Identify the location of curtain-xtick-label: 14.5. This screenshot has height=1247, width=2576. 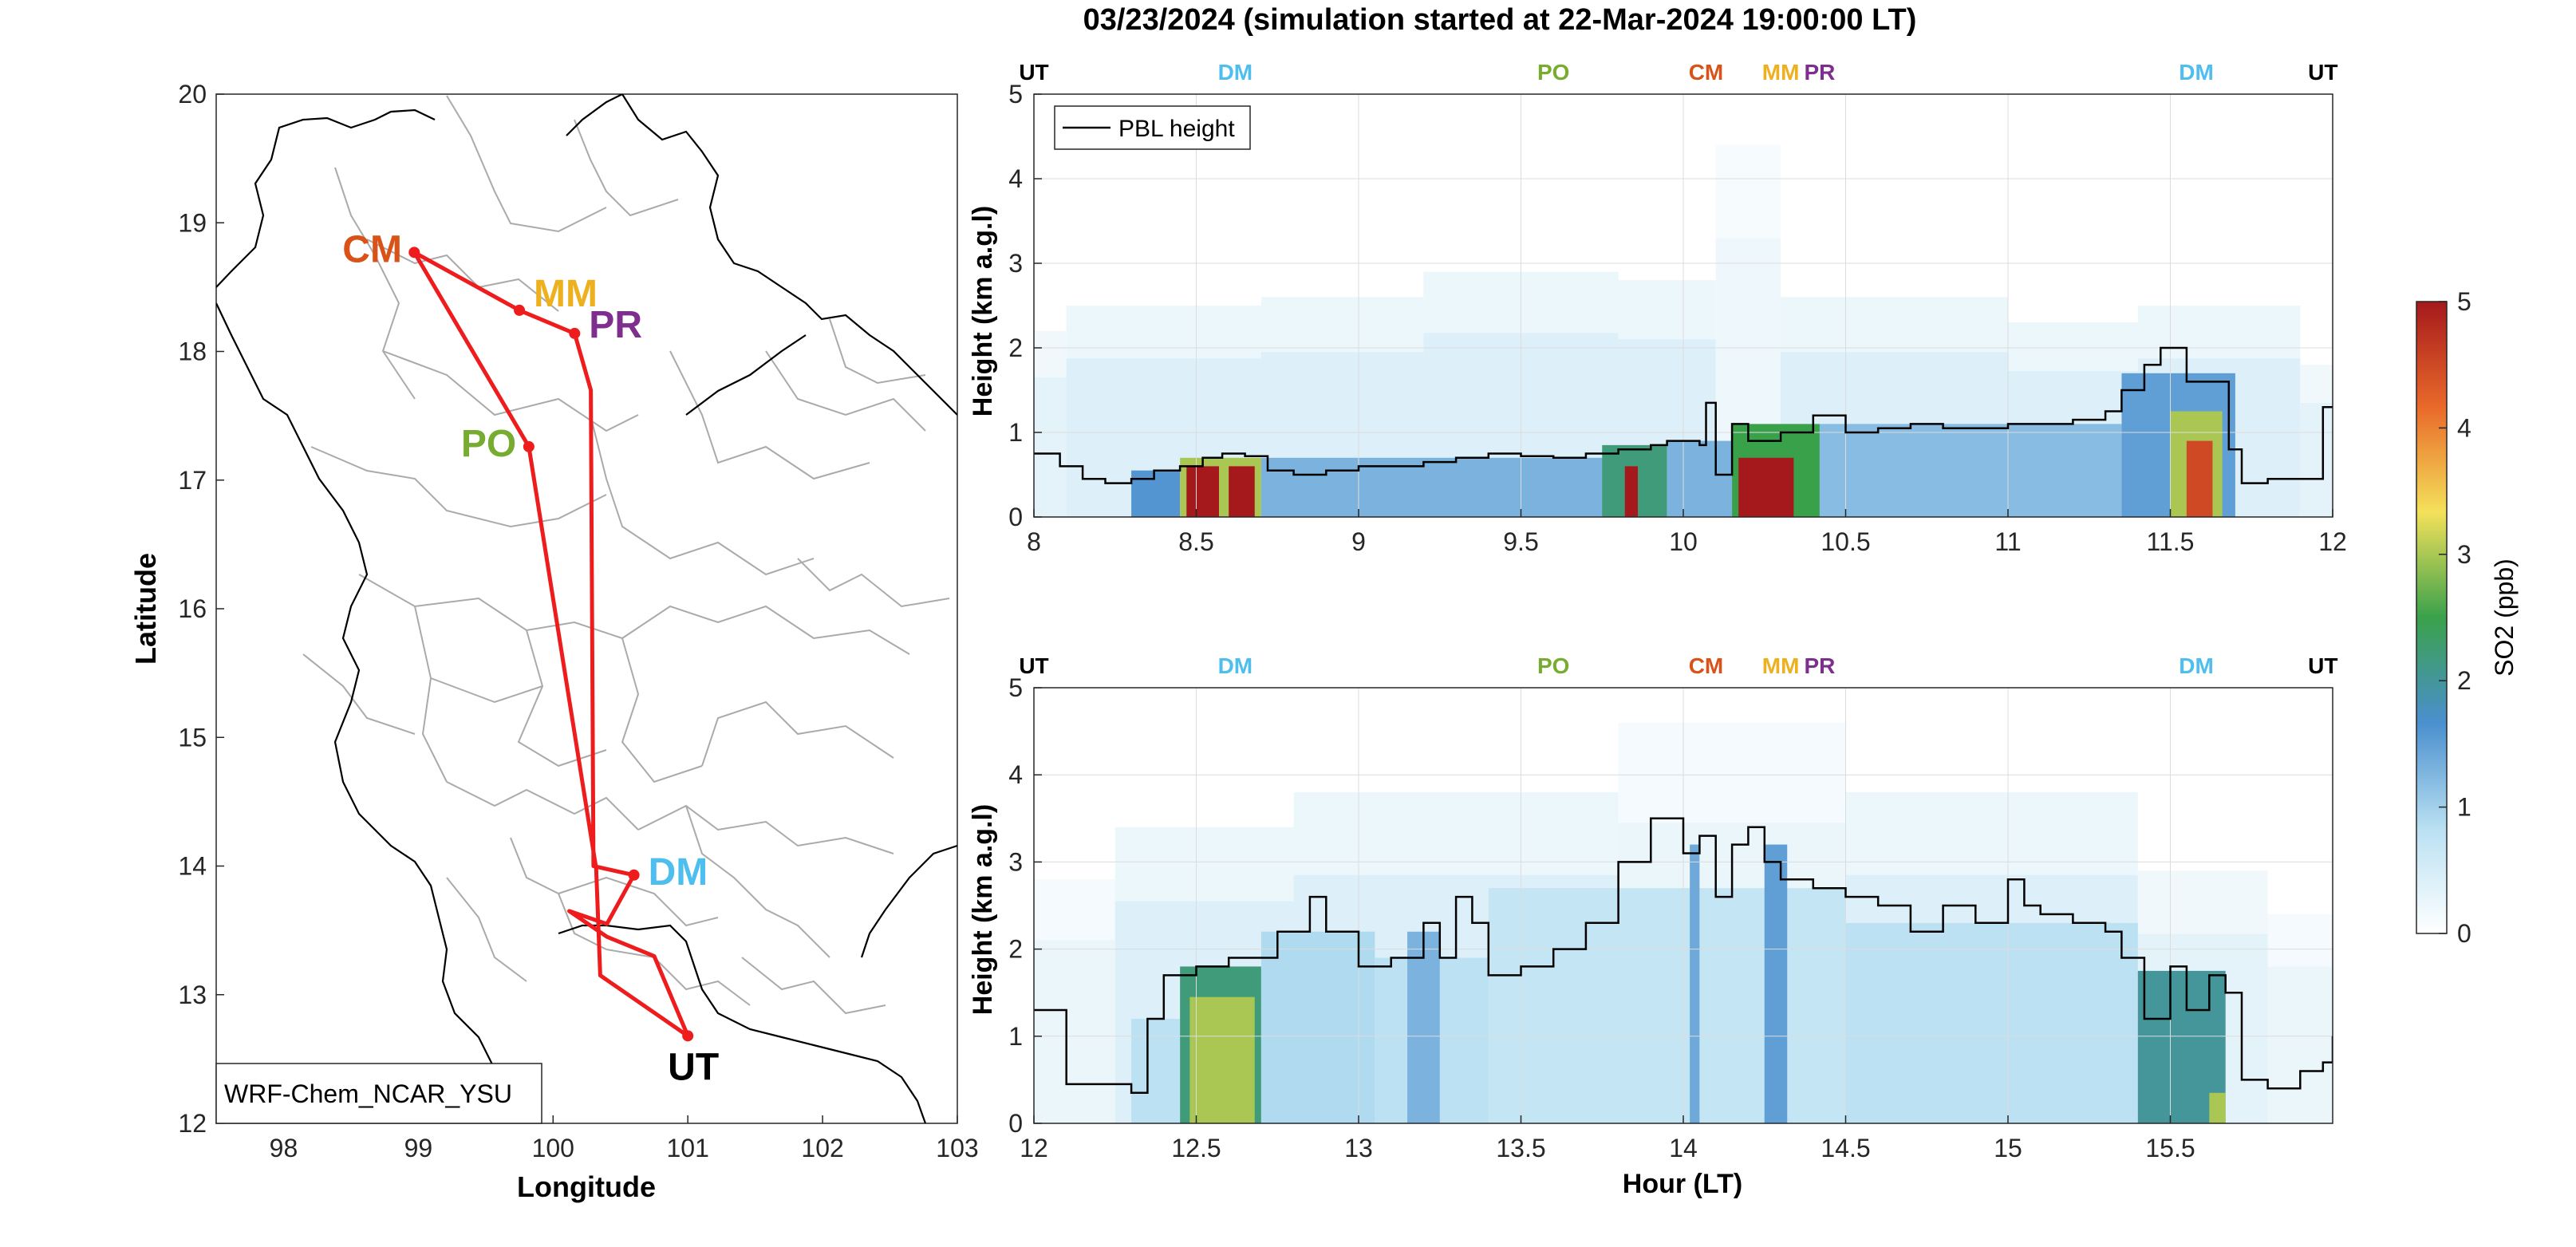
(1846, 1148).